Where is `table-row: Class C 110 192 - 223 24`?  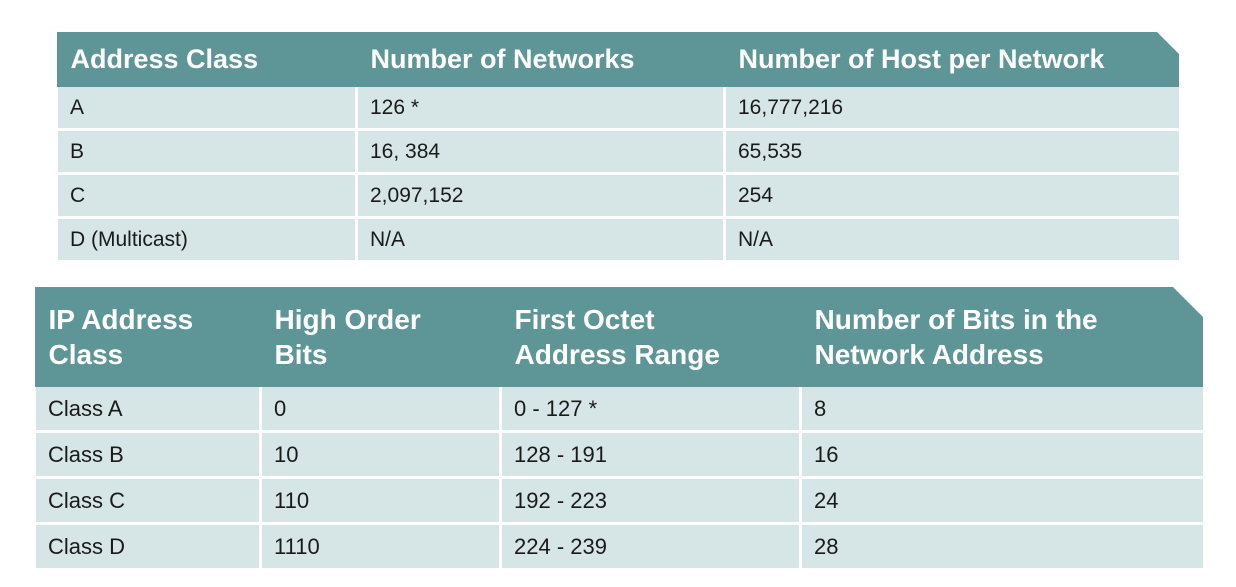
table-row: Class C 110 192 - 223 24 is located at coordinates (618, 501).